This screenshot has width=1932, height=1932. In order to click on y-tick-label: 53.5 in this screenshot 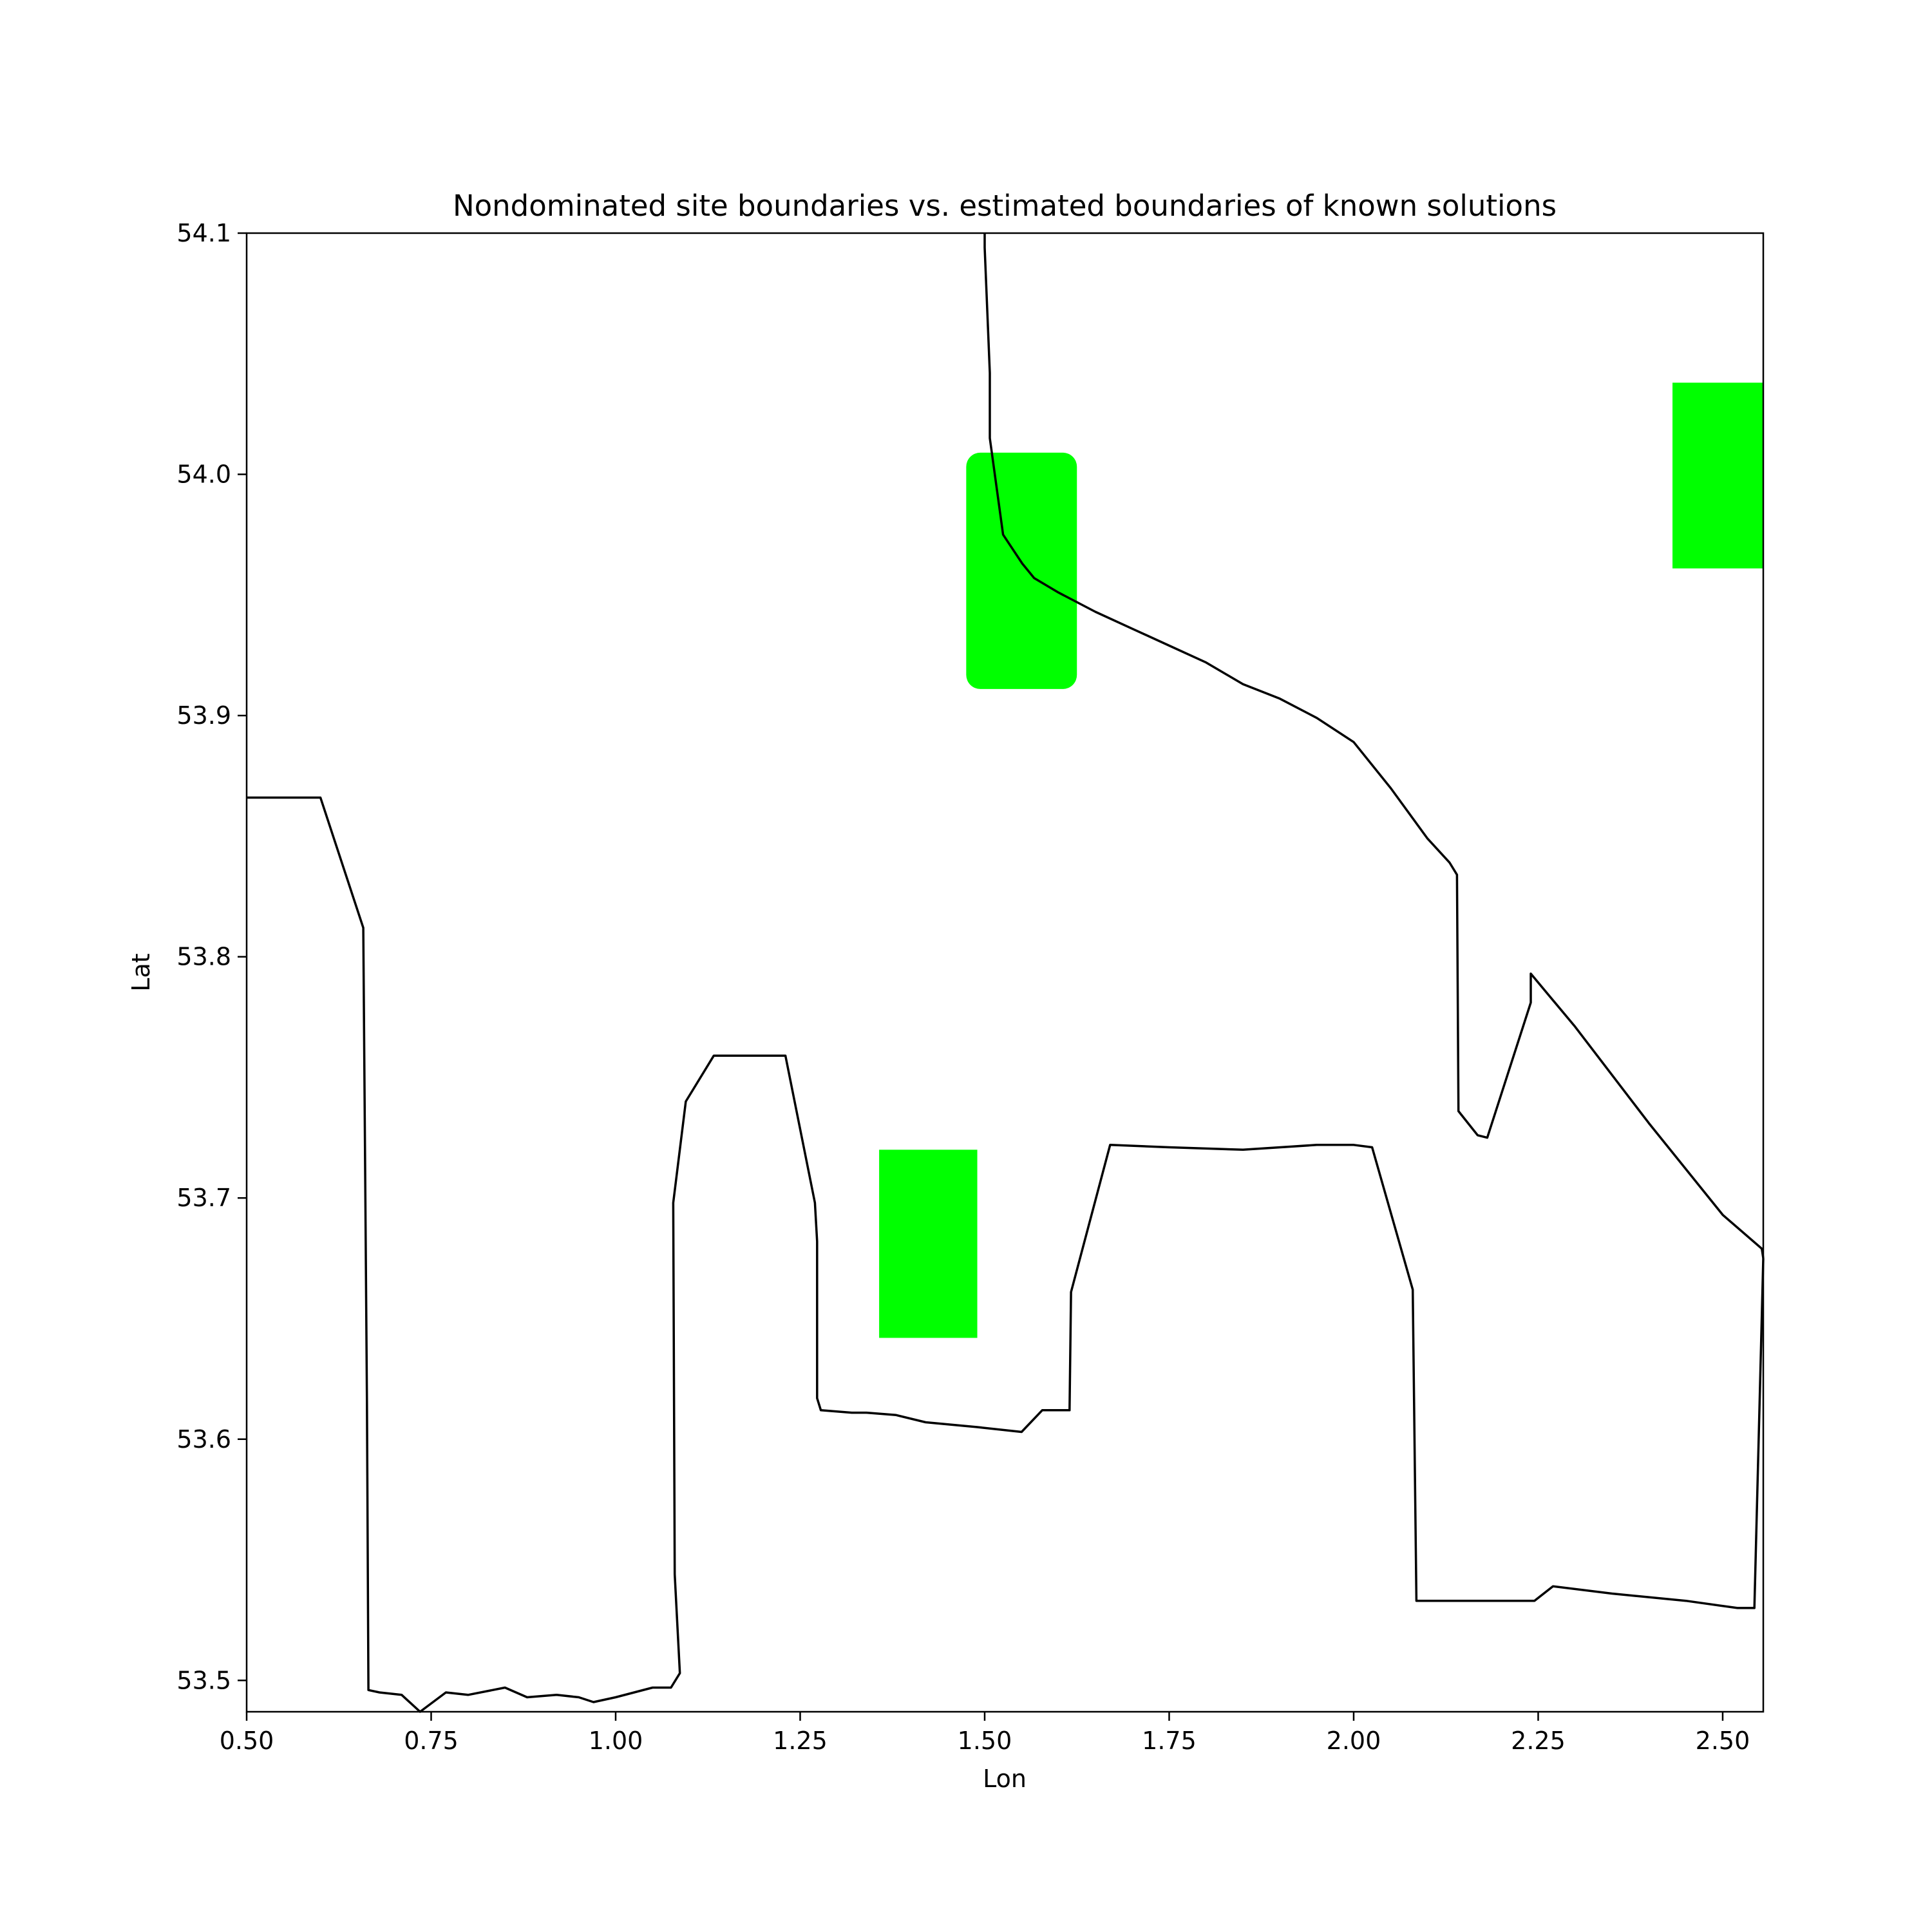, I will do `click(203, 1680)`.